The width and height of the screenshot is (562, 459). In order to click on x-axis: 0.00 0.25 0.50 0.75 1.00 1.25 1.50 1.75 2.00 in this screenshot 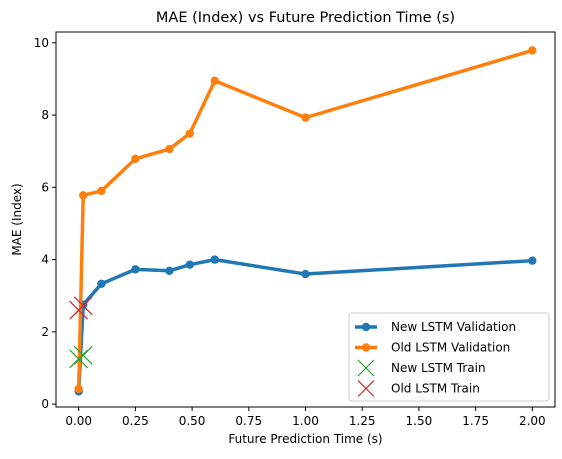, I will do `click(305, 417)`.